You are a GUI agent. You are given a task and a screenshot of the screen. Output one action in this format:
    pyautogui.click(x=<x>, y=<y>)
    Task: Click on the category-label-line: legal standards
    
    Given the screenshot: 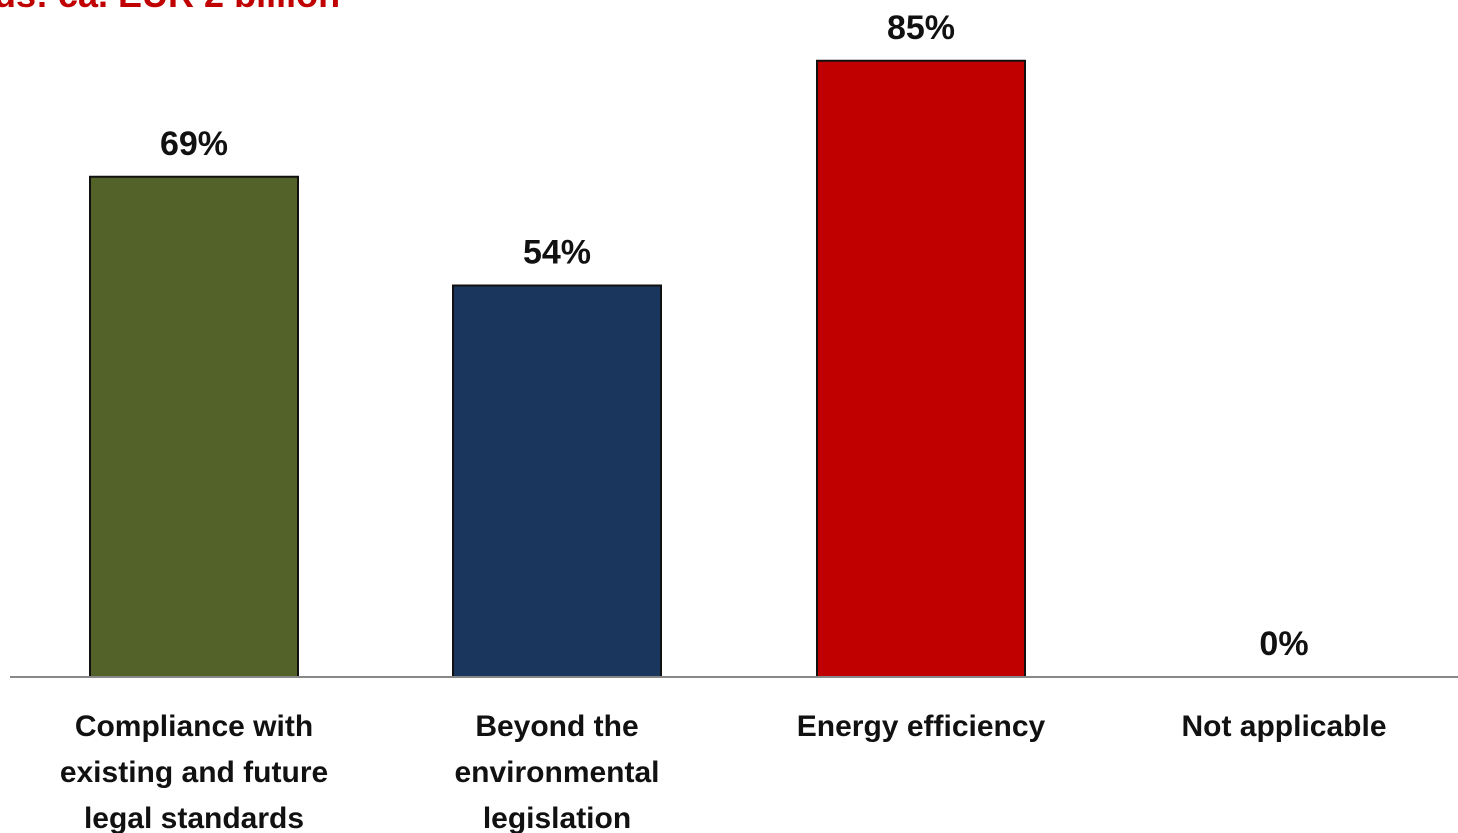 What is the action you would take?
    pyautogui.click(x=194, y=817)
    